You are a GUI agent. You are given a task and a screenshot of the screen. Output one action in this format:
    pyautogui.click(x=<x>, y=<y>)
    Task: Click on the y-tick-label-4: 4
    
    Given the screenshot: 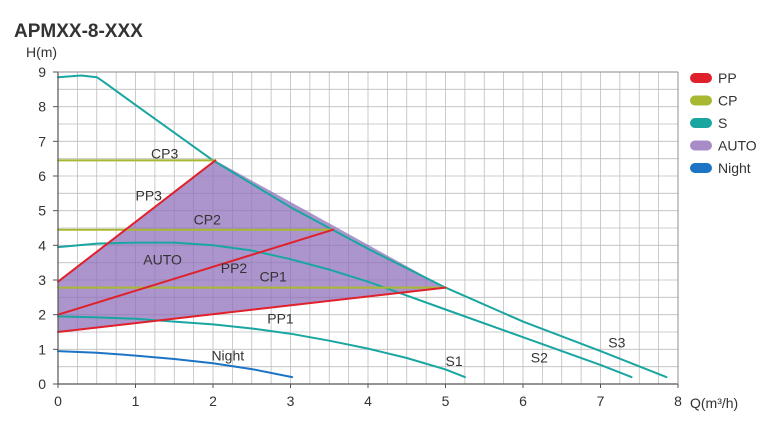 What is the action you would take?
    pyautogui.click(x=42, y=245)
    